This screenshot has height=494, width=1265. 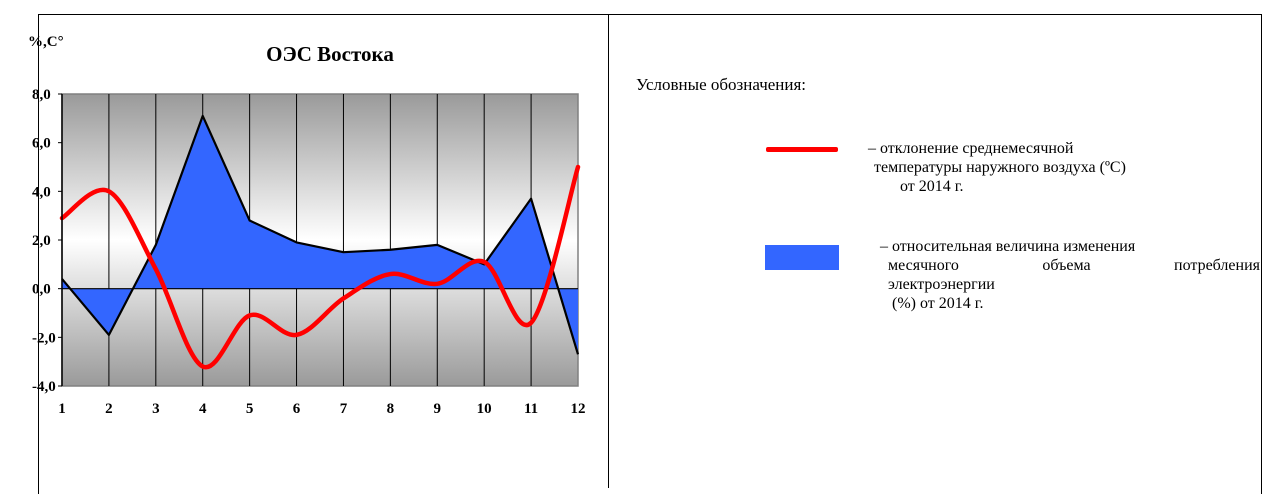 I want to click on x-tick-label: 2, so click(x=109, y=409).